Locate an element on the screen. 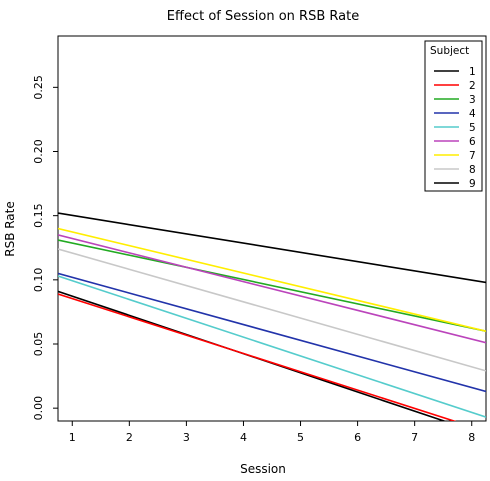  y-tick-label: 0.00 is located at coordinates (38, 408).